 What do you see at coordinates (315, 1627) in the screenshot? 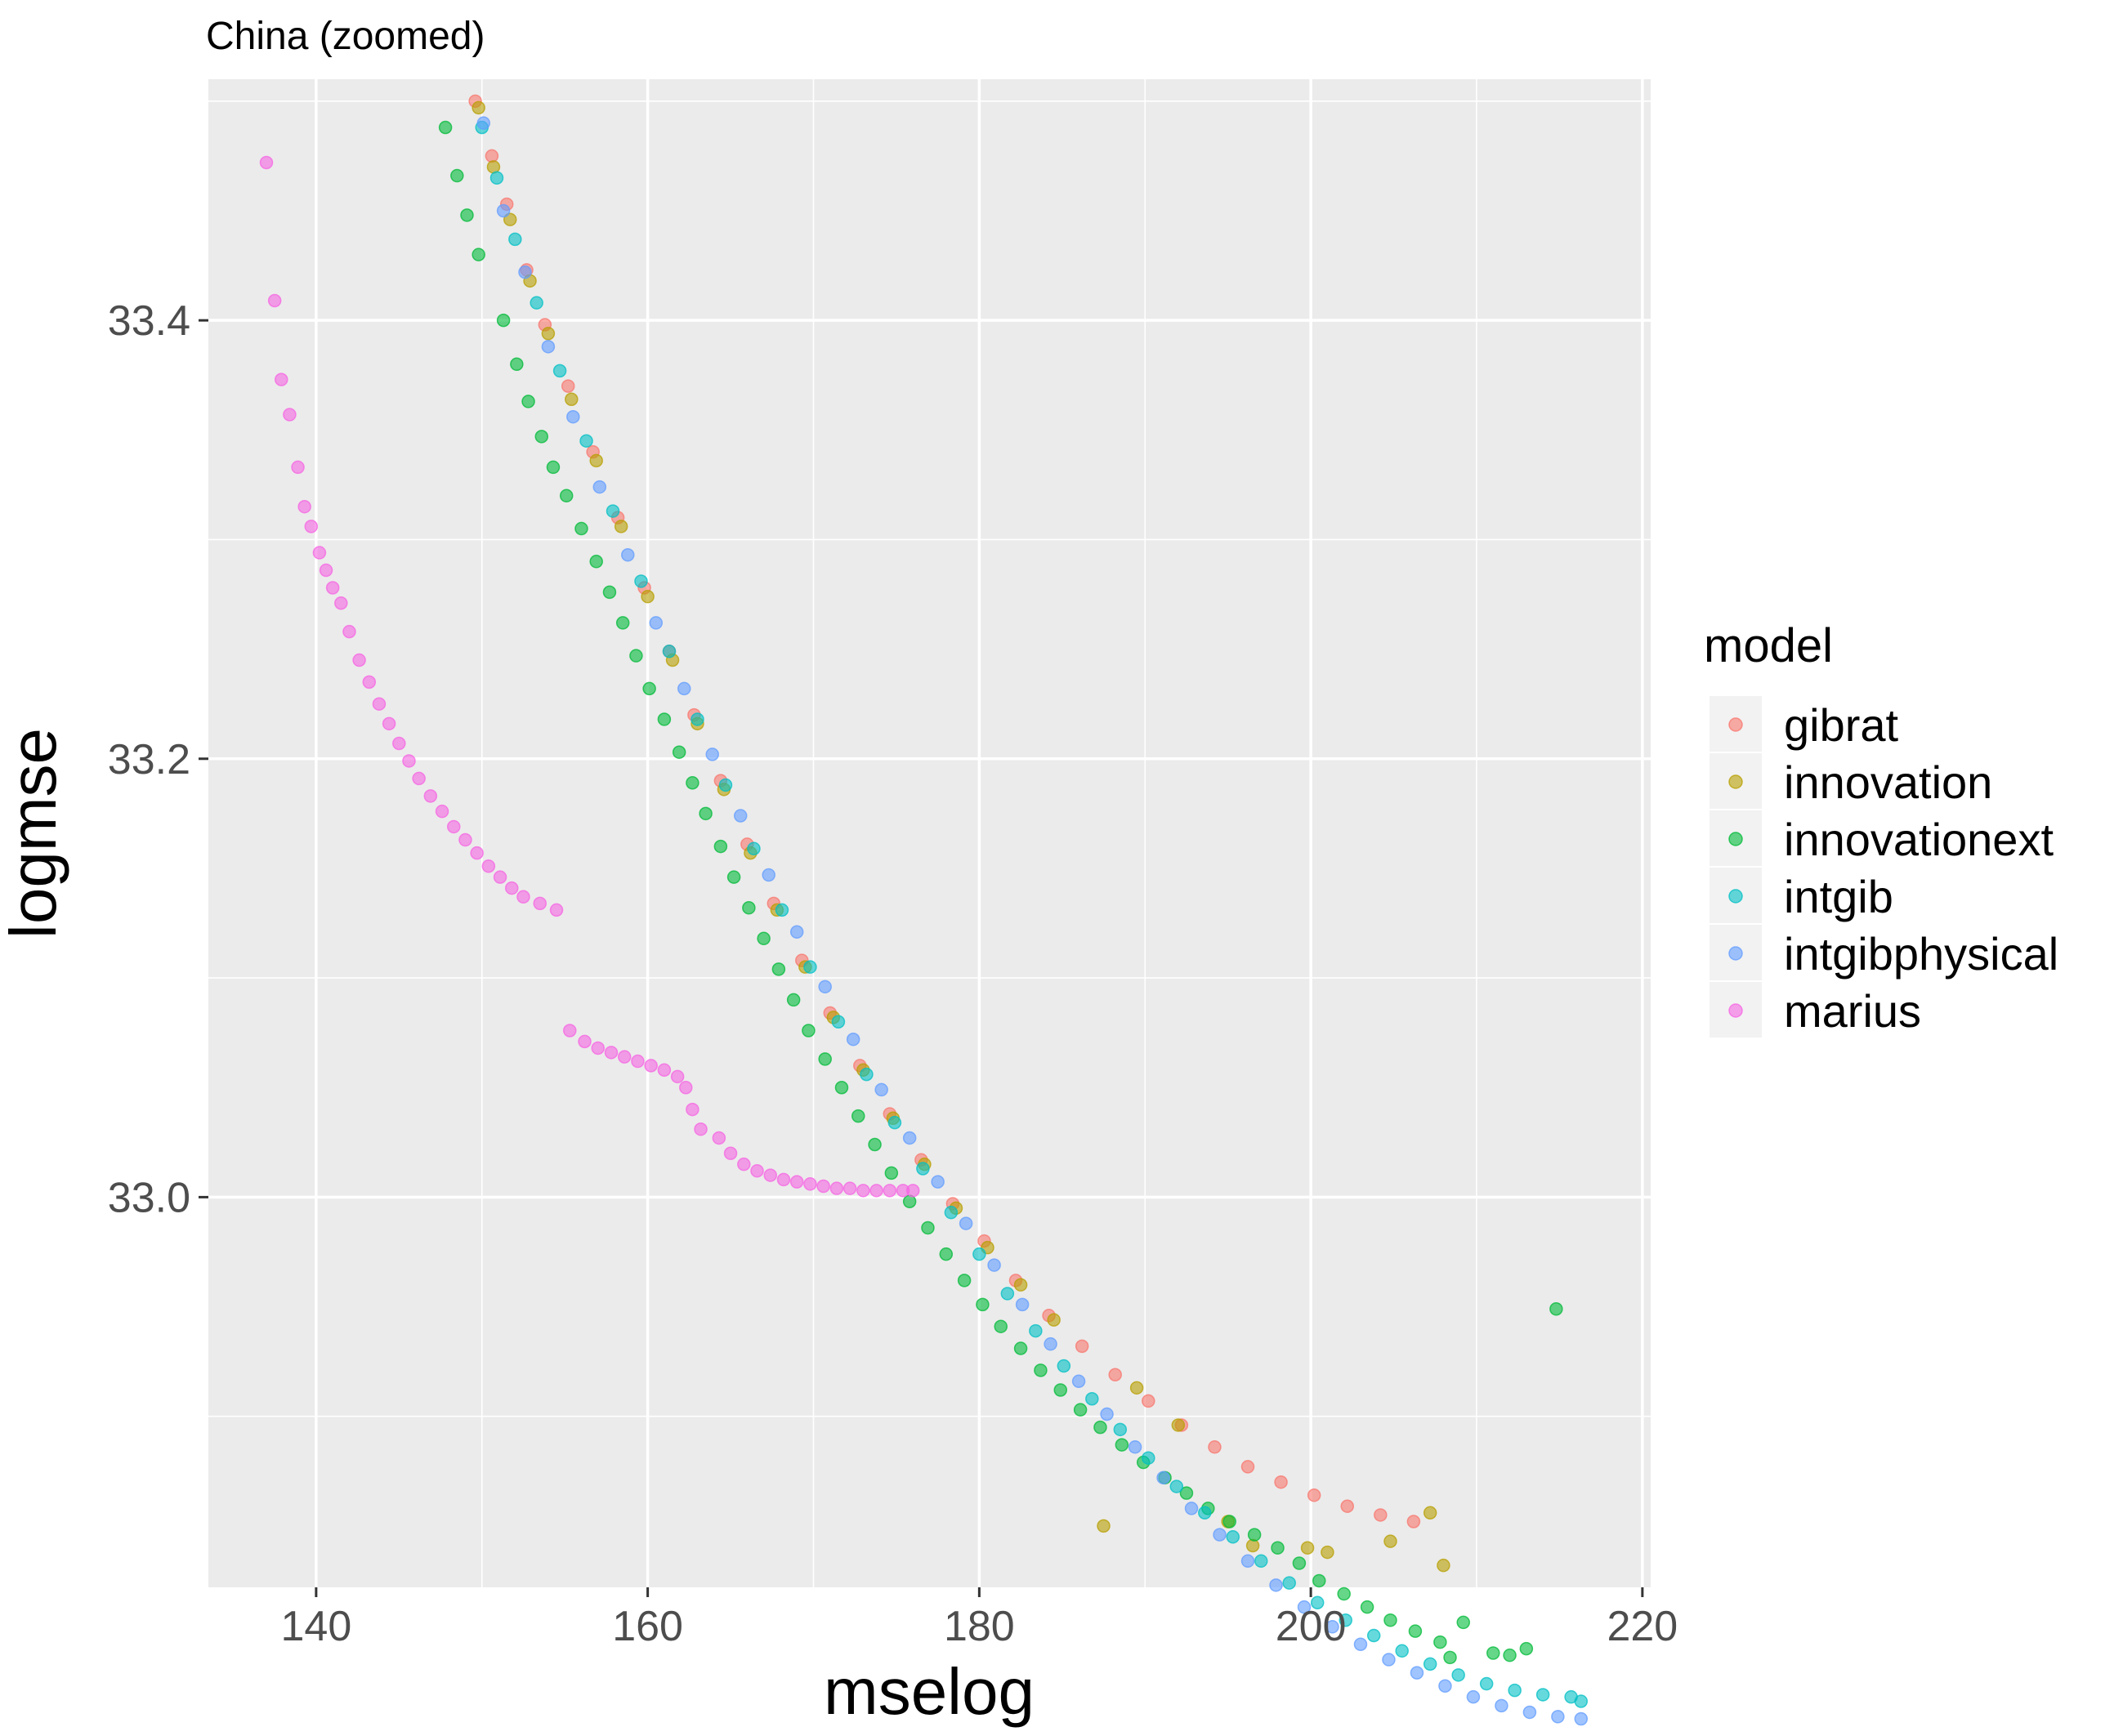
I see `x-tick-label: 140` at bounding box center [315, 1627].